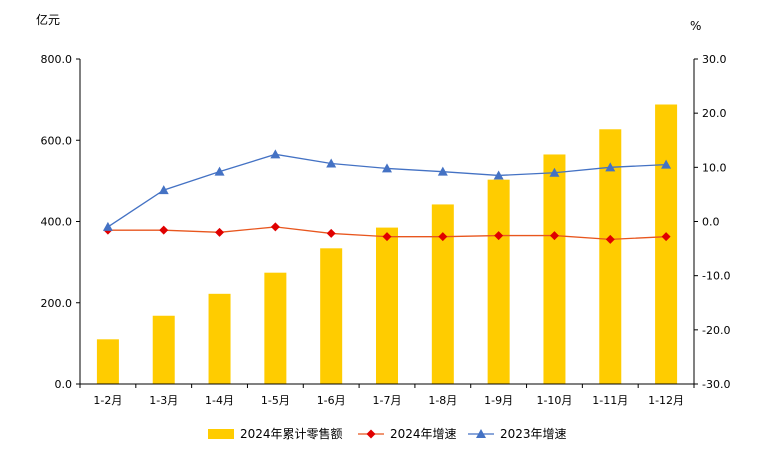 This screenshot has width=762, height=455. Describe the element at coordinates (714, 167) in the screenshot. I see `right-tick-label: 10.0` at that location.